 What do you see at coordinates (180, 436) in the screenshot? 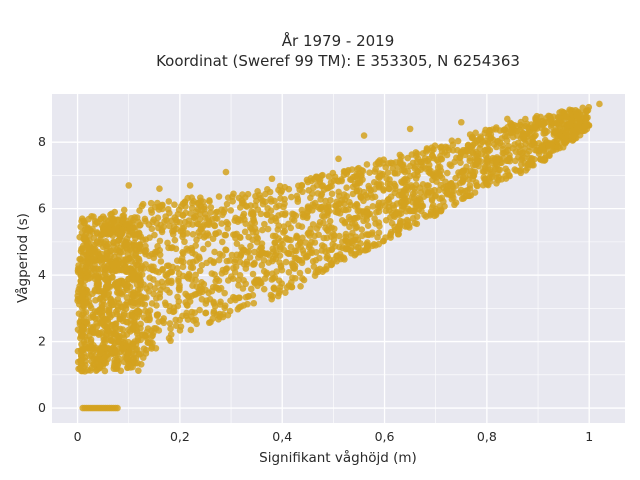
I see `x-tick-label: 0,2` at bounding box center [180, 436].